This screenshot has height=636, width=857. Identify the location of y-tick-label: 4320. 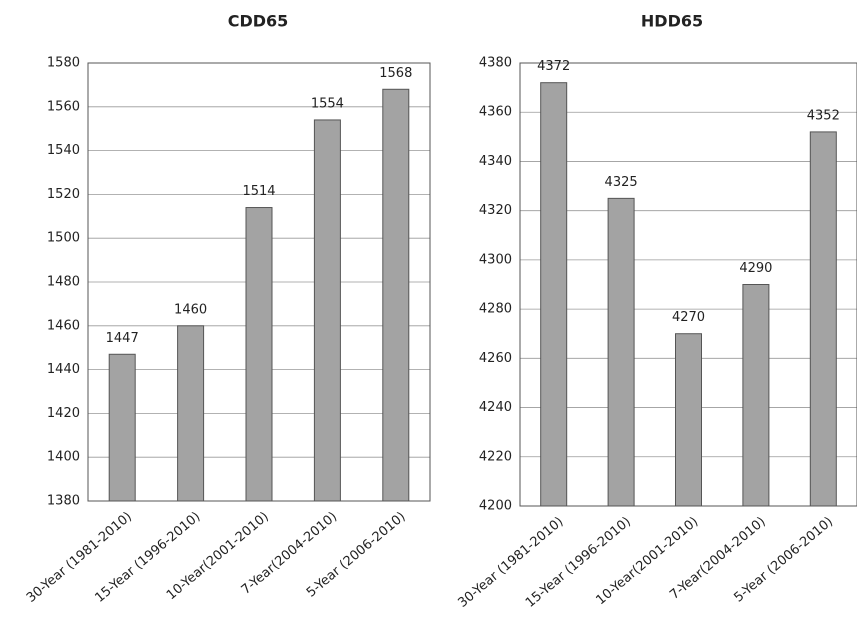
(495, 210).